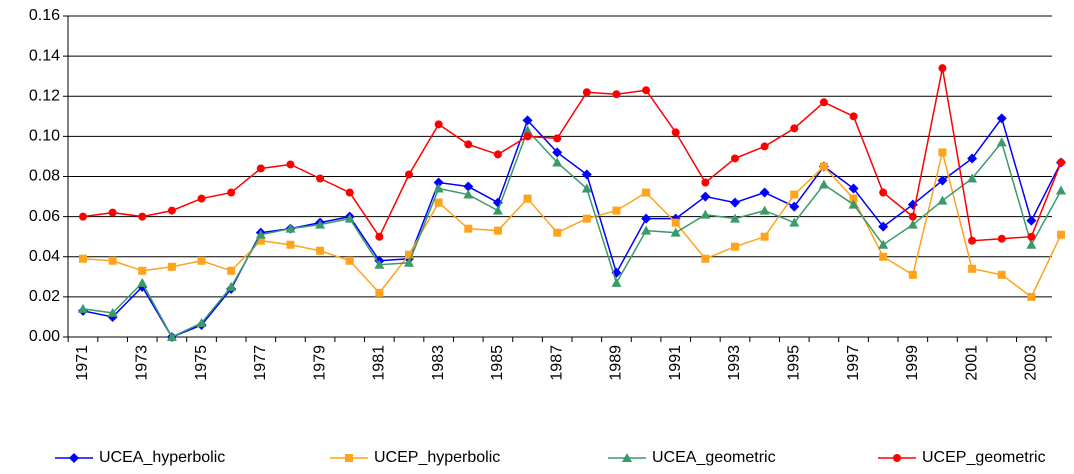 The image size is (1074, 474). Describe the element at coordinates (141, 363) in the screenshot. I see `x-tick-label: 1973` at that location.